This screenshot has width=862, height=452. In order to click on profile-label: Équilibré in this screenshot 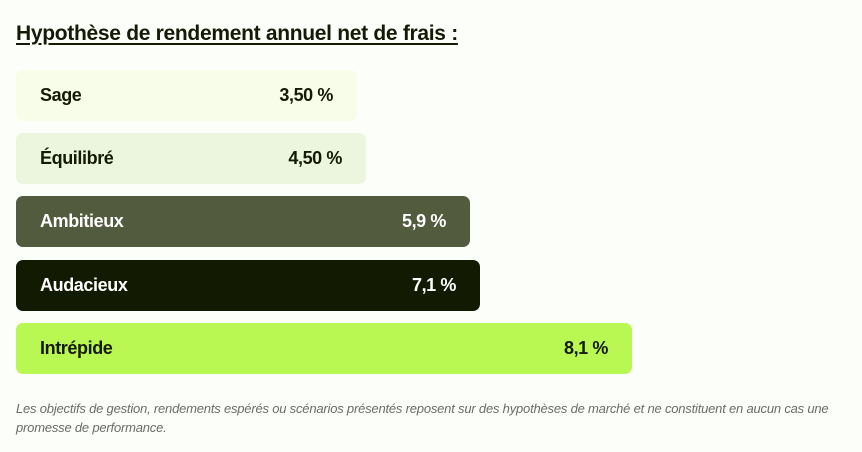, I will do `click(77, 158)`.